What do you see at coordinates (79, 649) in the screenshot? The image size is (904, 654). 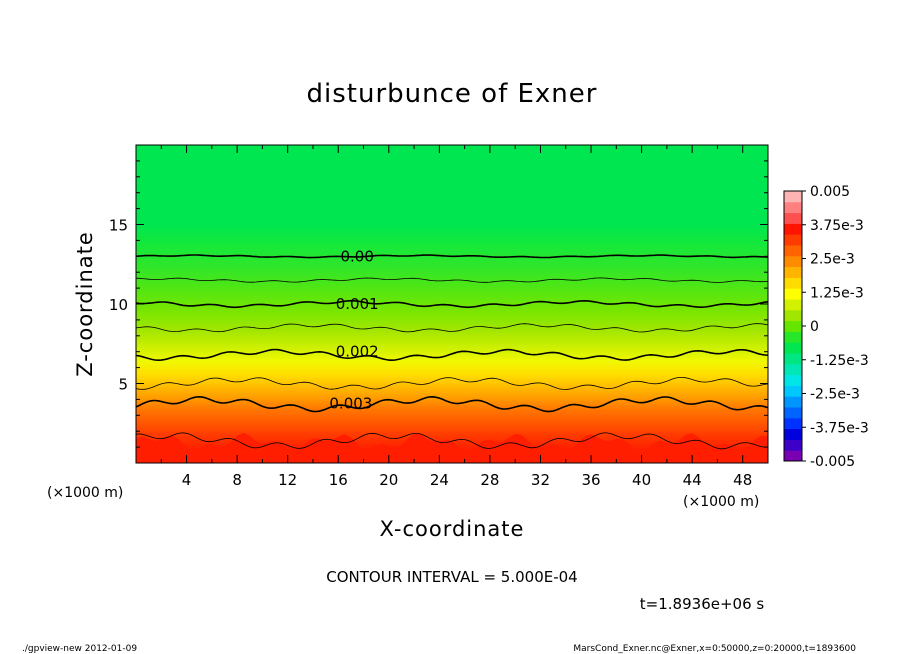 I see `footer-left: ./gpview-new 2012-01-09` at bounding box center [79, 649].